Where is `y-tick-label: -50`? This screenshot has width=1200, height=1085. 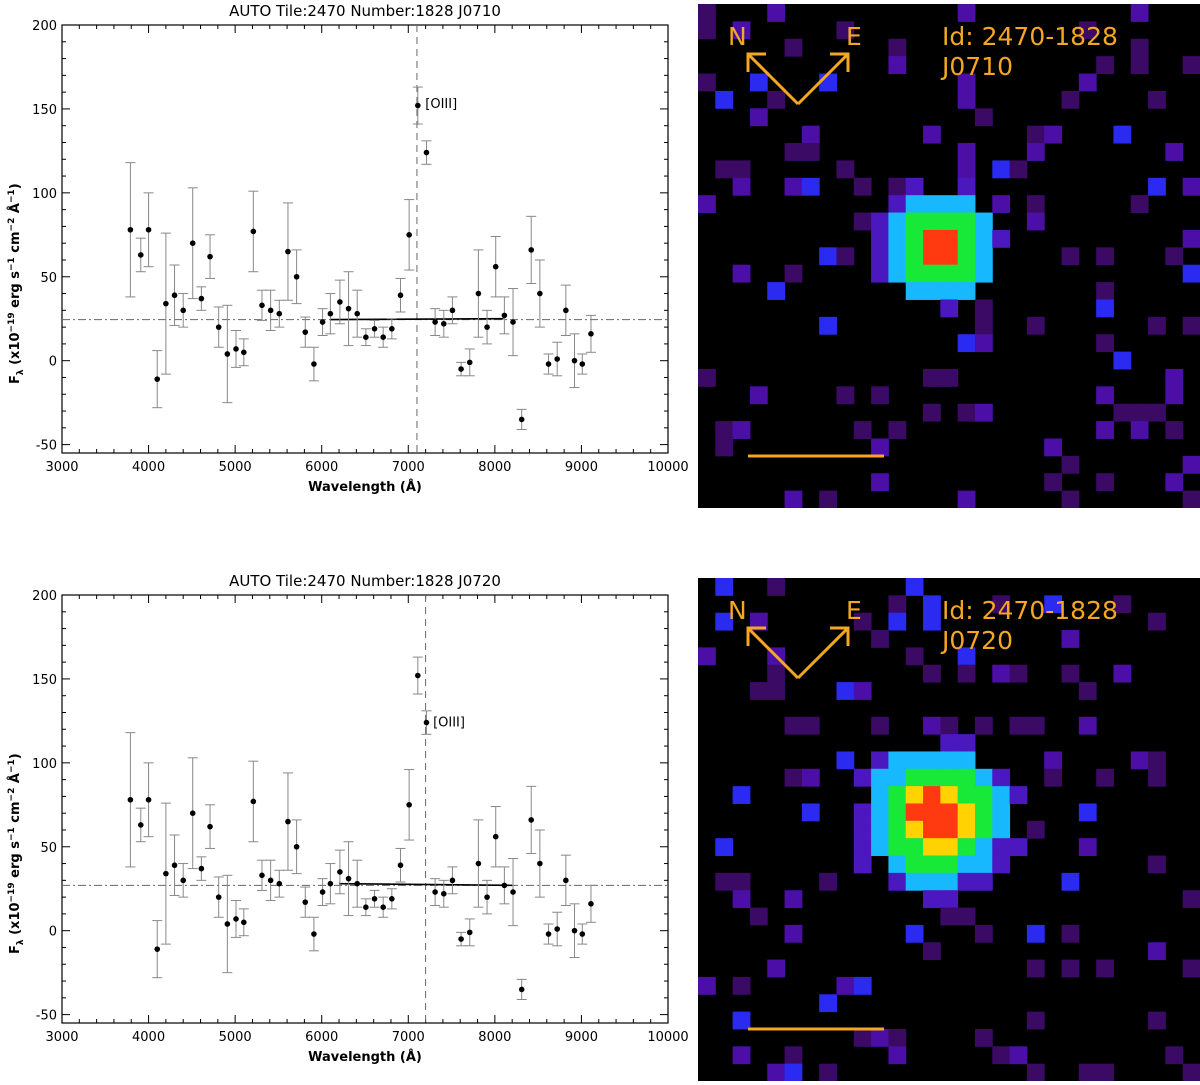
y-tick-label: -50 is located at coordinates (46, 1016).